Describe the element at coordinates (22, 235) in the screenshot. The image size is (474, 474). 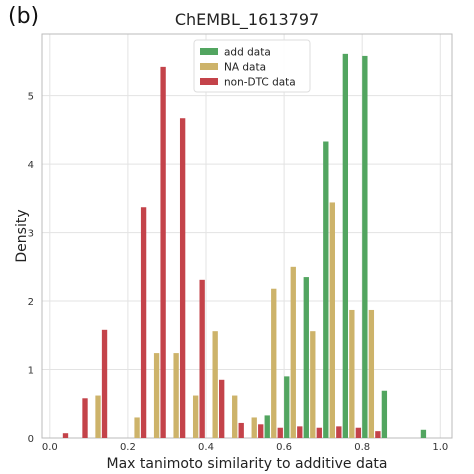
I see `y-axis-title: Density` at that location.